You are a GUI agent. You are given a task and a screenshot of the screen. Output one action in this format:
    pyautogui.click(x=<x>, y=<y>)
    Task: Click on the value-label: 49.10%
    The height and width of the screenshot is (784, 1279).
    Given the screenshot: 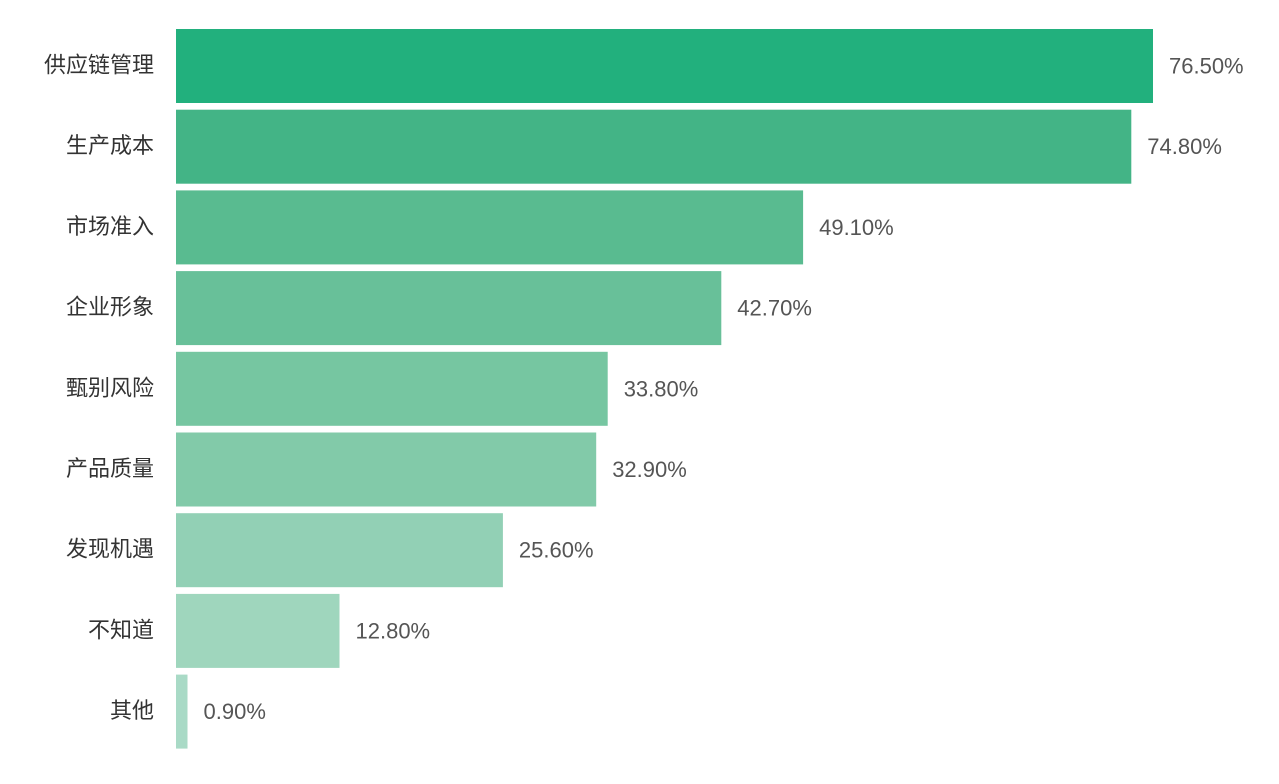 What is the action you would take?
    pyautogui.click(x=856, y=227)
    